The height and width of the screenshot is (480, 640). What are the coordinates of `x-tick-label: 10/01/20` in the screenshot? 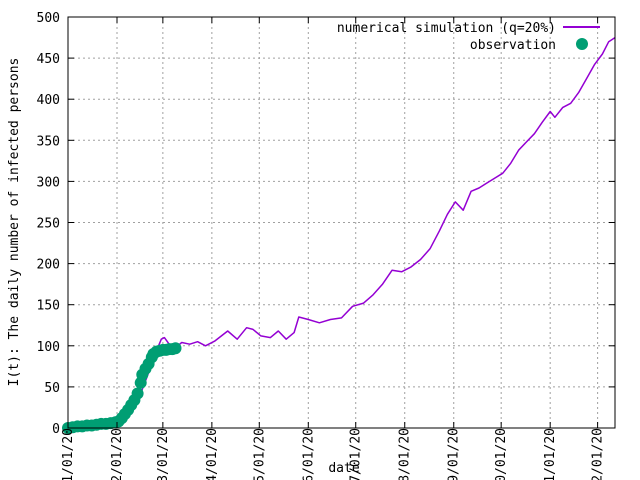 It's located at (501, 454).